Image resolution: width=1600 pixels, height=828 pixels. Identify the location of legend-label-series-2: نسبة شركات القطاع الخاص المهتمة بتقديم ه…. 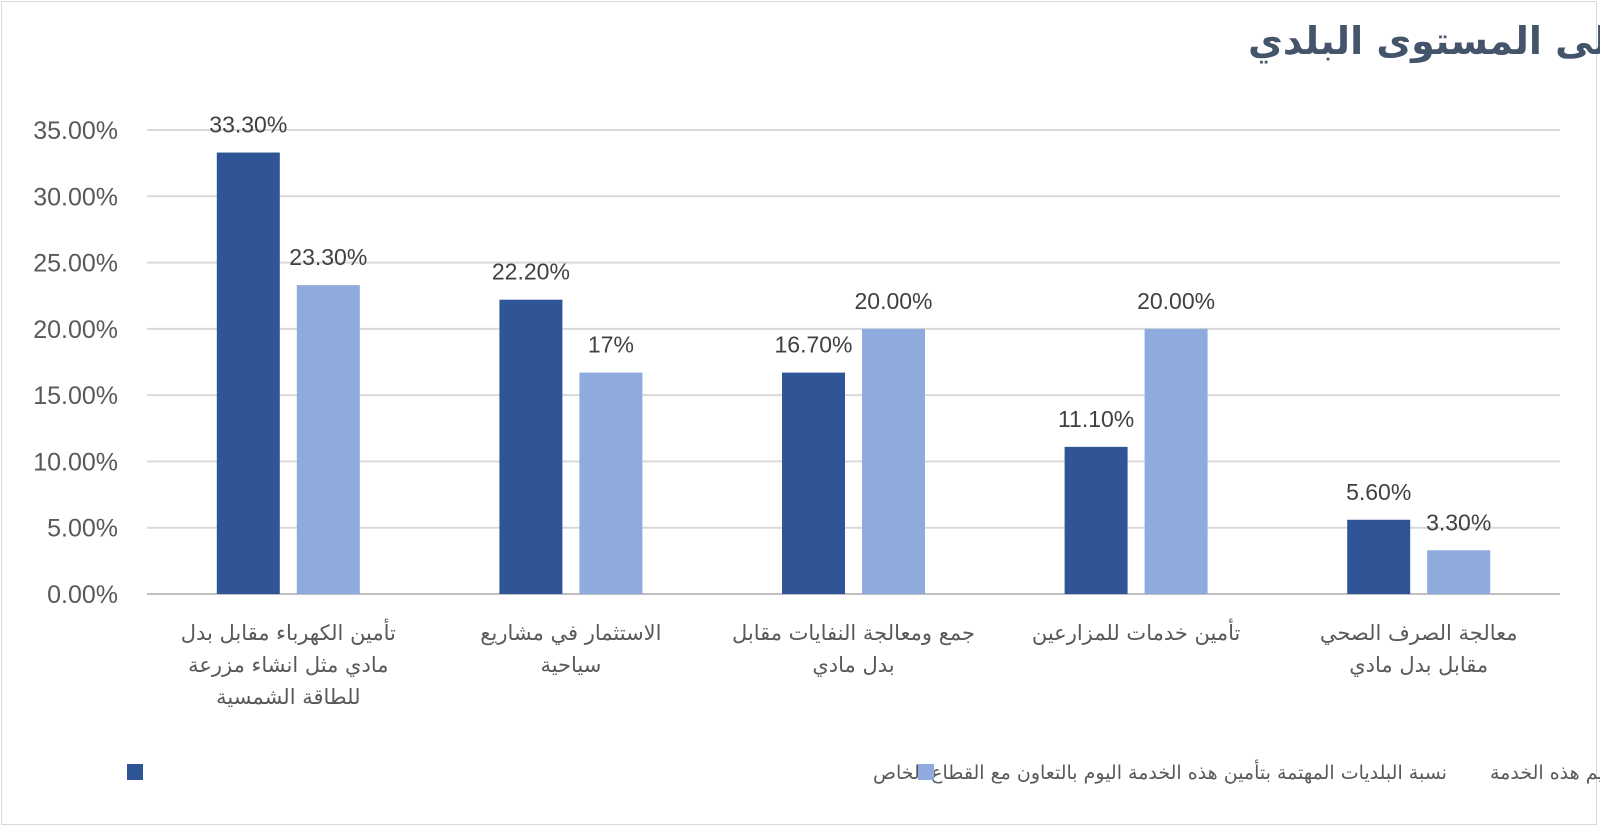
(1545, 773).